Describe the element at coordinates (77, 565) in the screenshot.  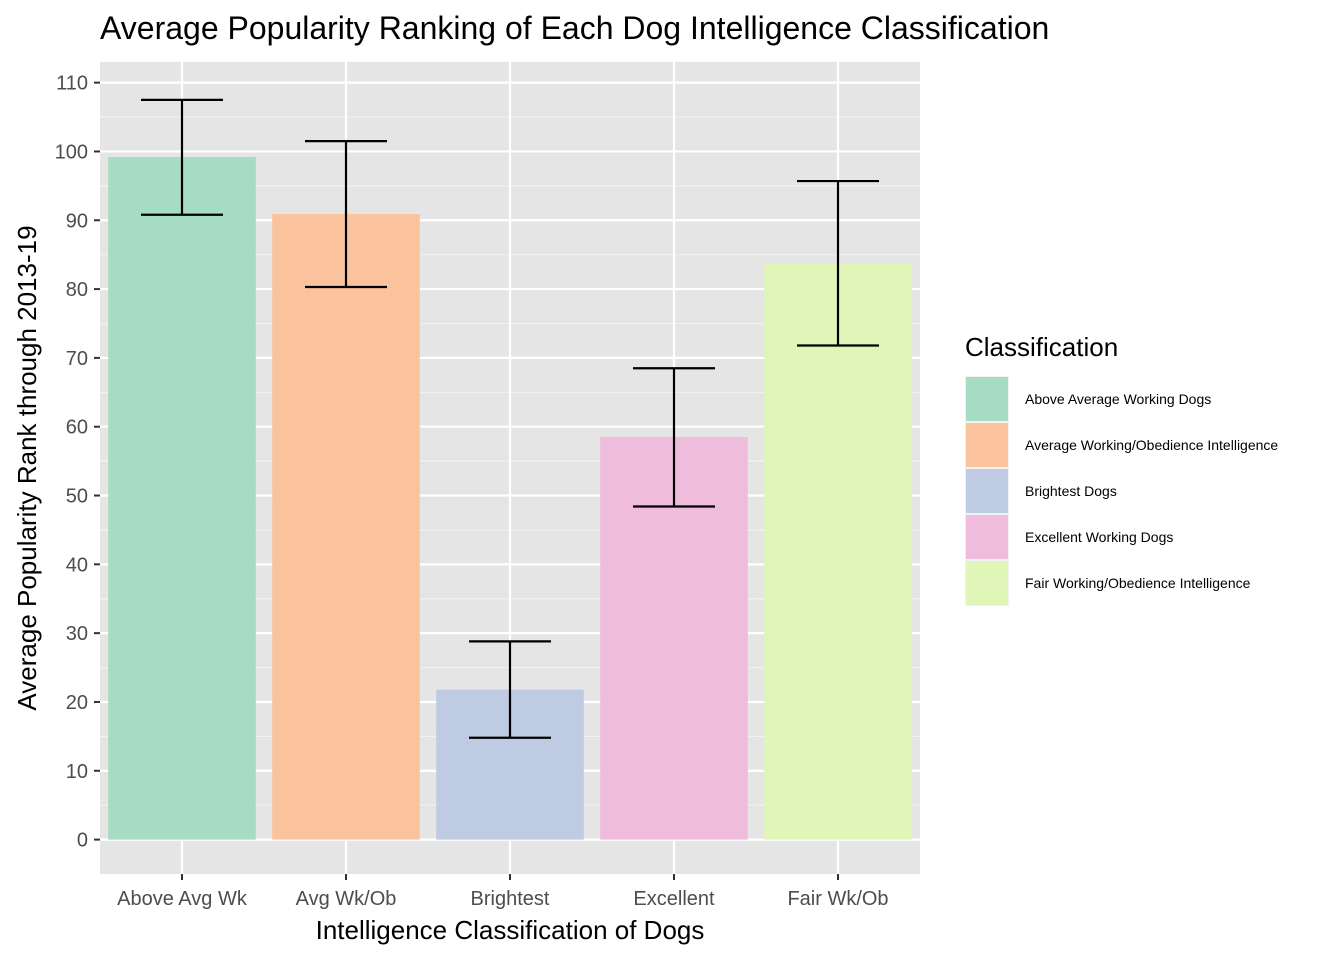
I see `y-tick-label: 40` at that location.